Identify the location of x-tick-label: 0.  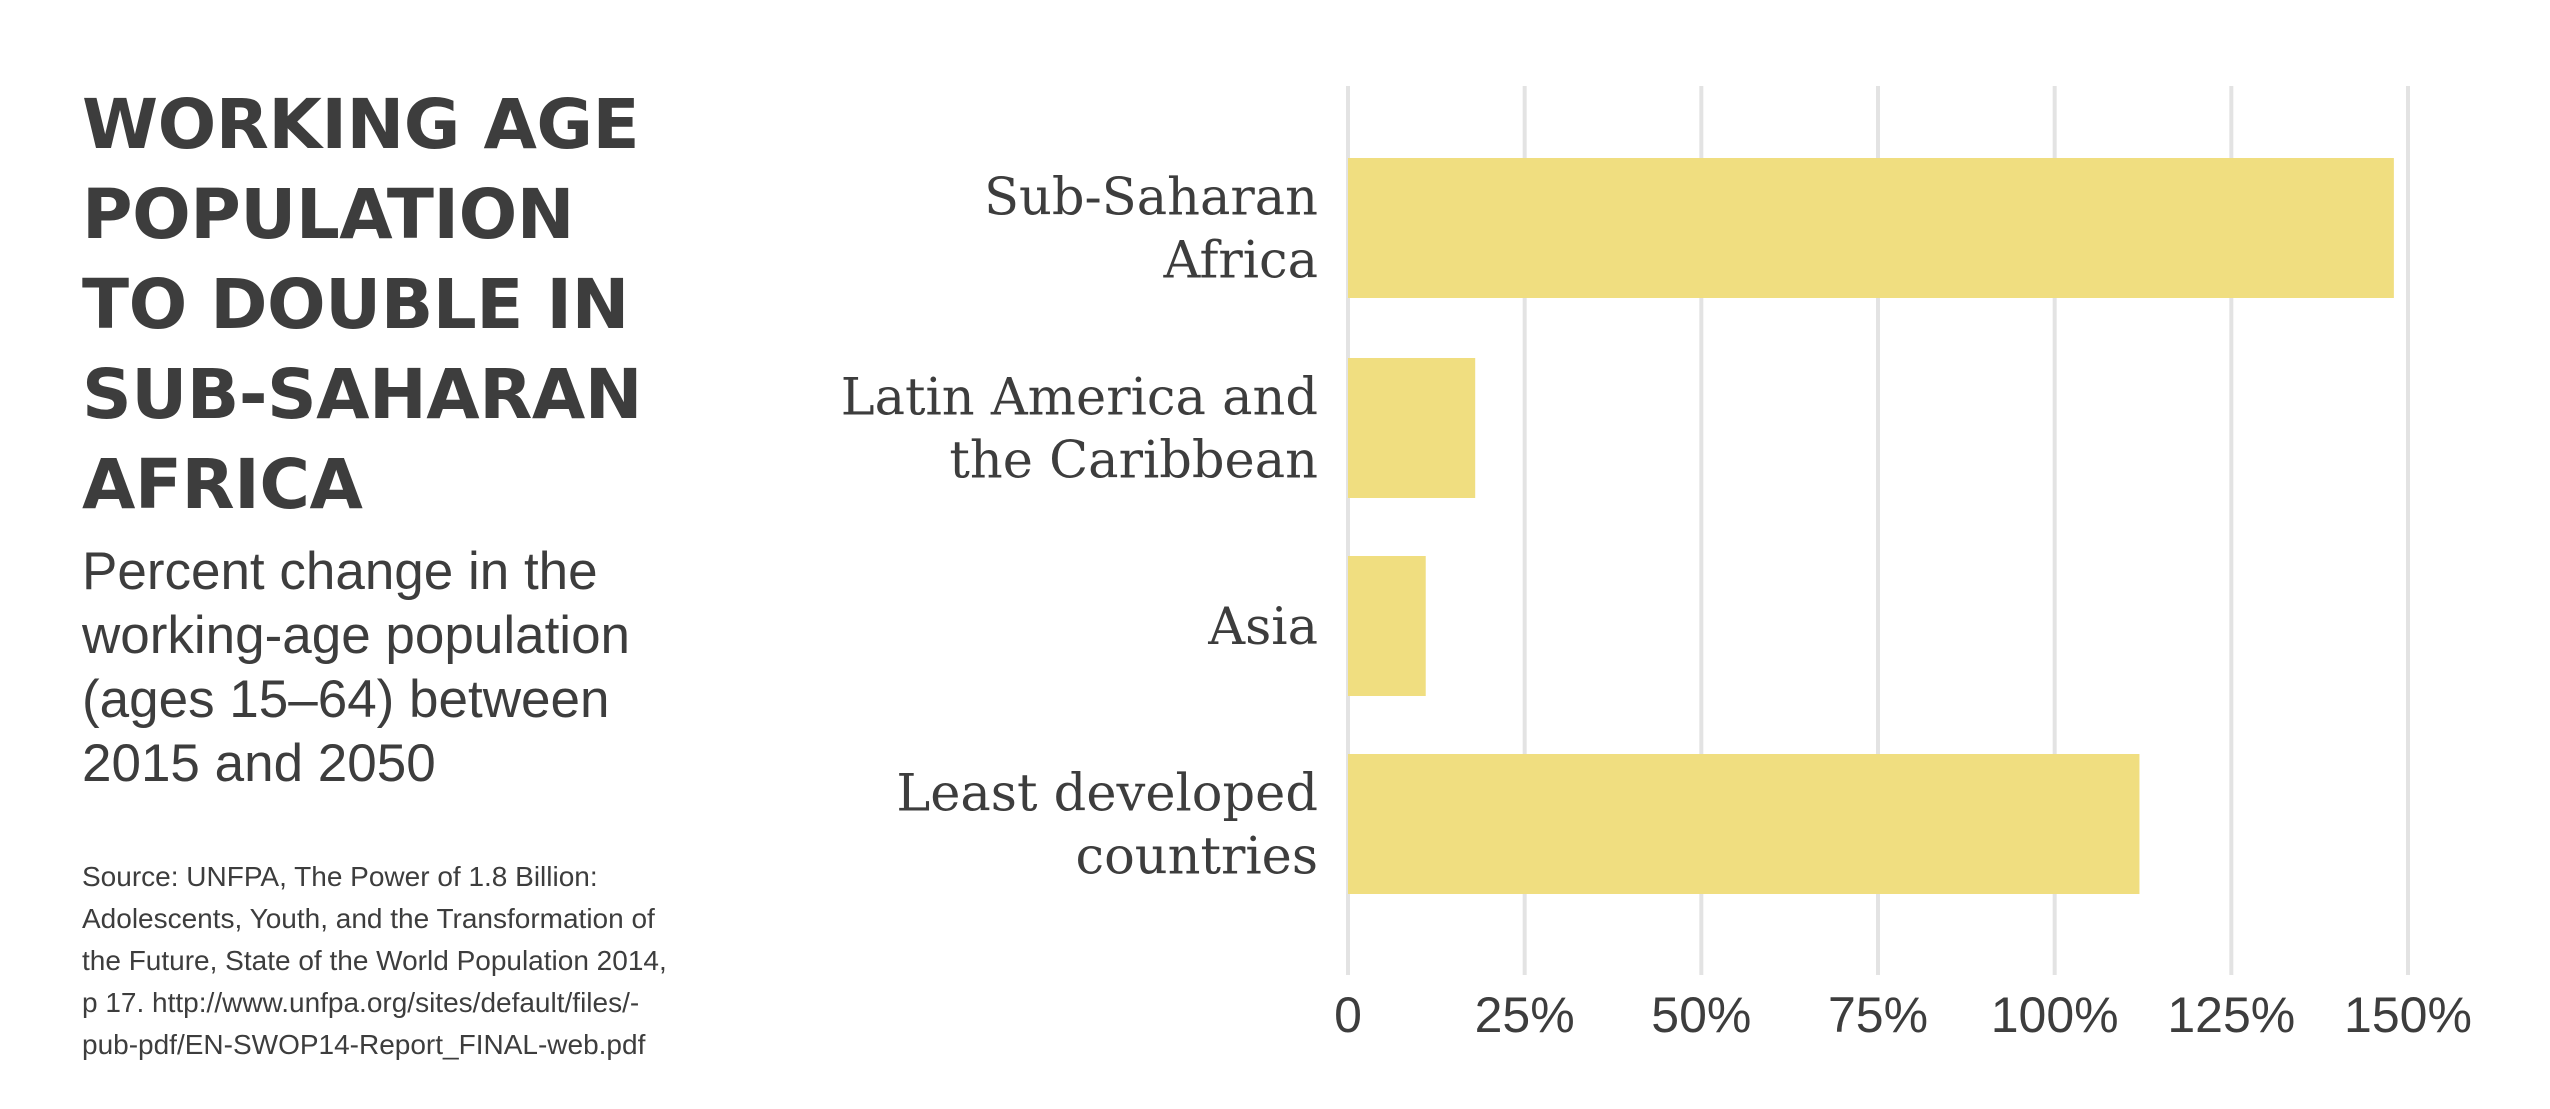
(1348, 1015).